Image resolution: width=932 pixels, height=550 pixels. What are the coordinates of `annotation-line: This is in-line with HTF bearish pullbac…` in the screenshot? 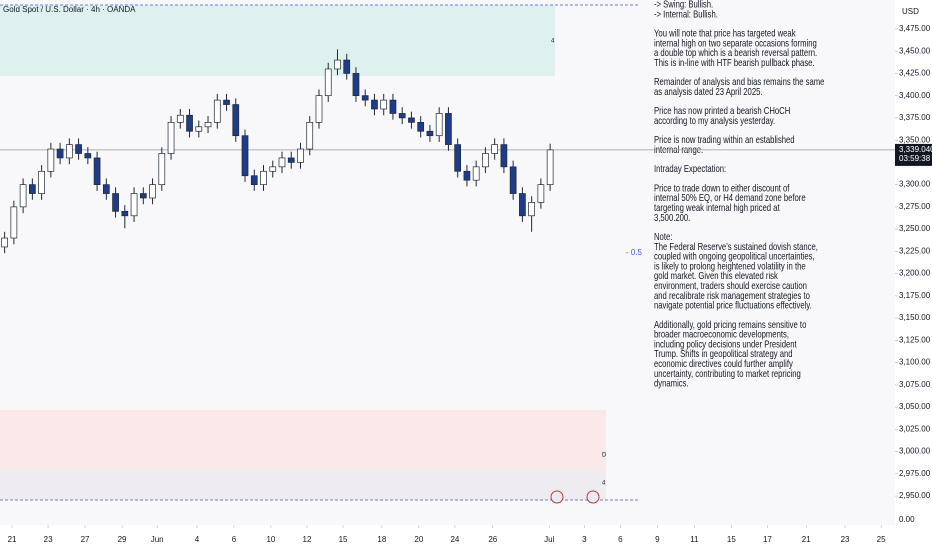 It's located at (734, 62).